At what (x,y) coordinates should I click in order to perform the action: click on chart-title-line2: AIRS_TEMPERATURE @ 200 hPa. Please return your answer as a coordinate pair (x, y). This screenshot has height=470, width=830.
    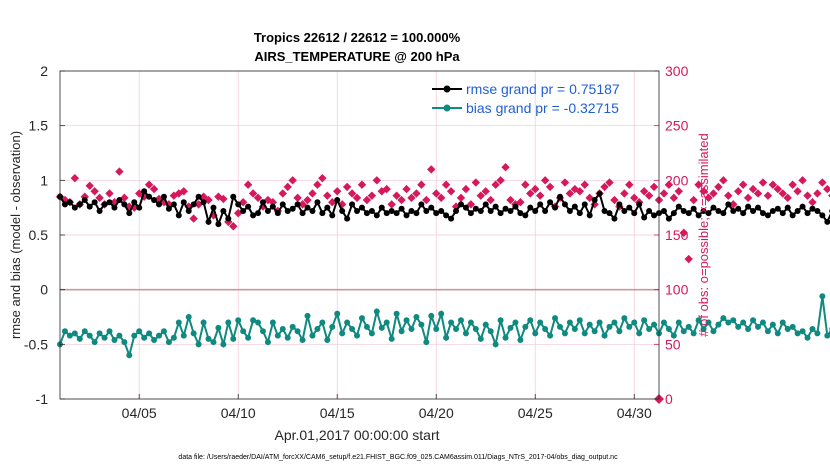
    Looking at the image, I should click on (357, 56).